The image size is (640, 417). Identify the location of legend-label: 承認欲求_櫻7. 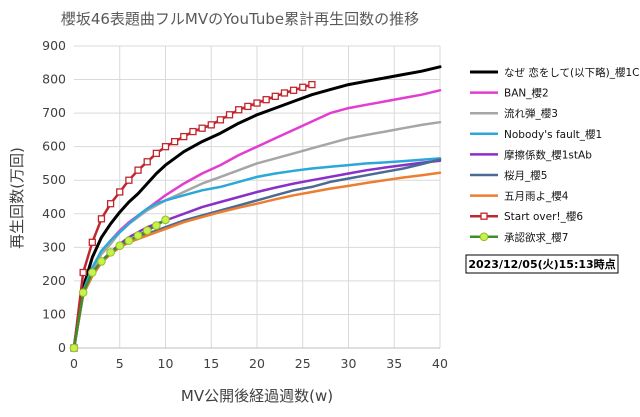
(536, 237).